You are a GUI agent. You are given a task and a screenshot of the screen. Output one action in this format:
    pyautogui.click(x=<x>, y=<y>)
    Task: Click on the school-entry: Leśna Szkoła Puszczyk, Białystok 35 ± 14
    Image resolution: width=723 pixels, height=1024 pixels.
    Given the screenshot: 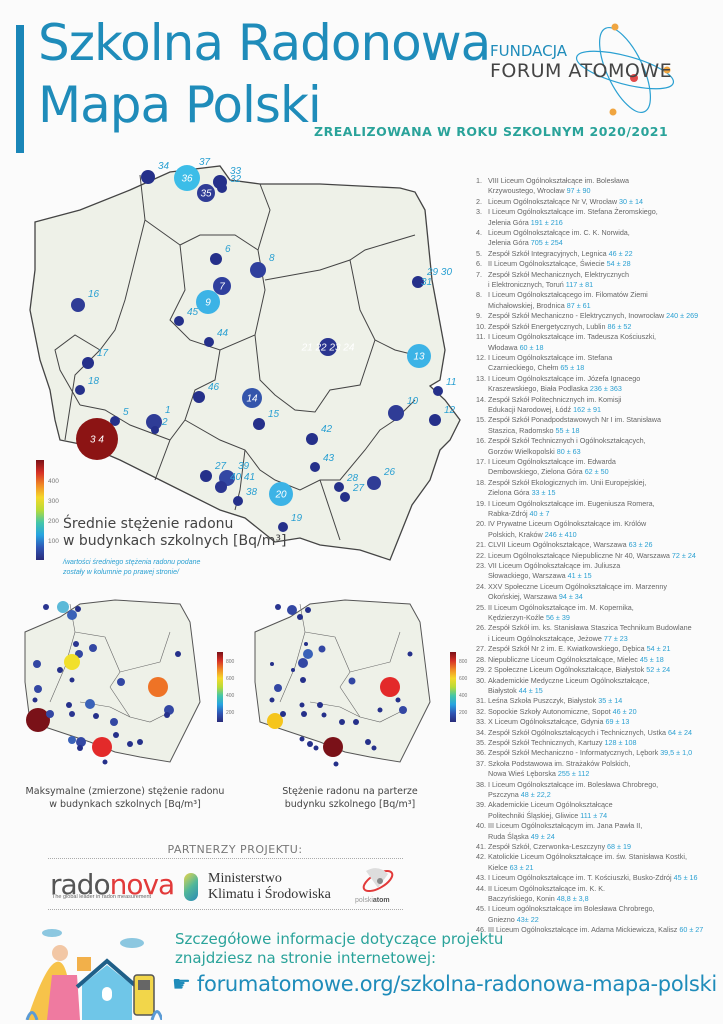 What is the action you would take?
    pyautogui.click(x=555, y=701)
    